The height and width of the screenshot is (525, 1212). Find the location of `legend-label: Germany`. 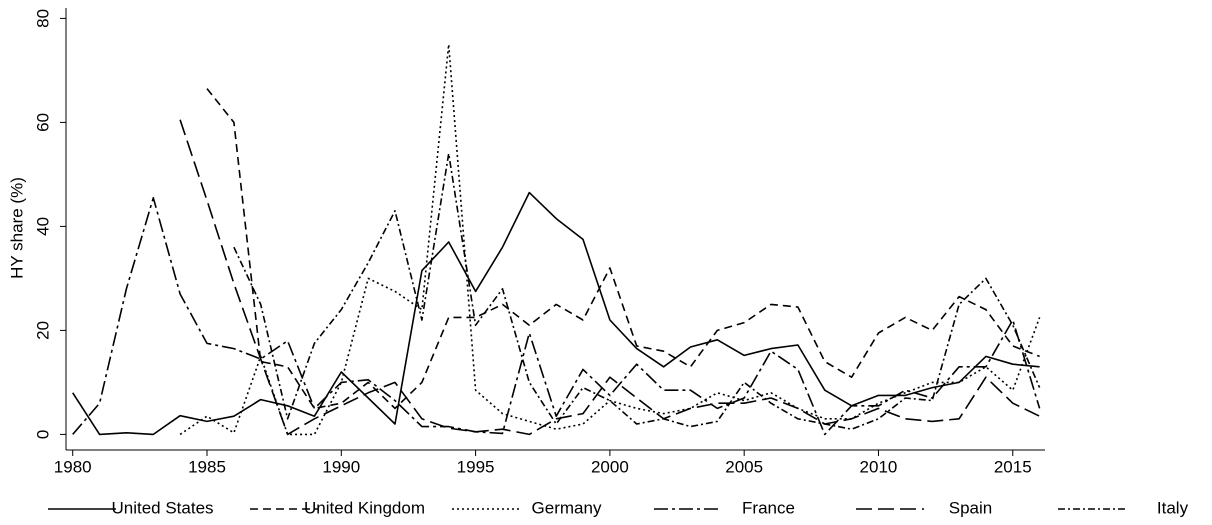

legend-label: Germany is located at coordinates (567, 507).